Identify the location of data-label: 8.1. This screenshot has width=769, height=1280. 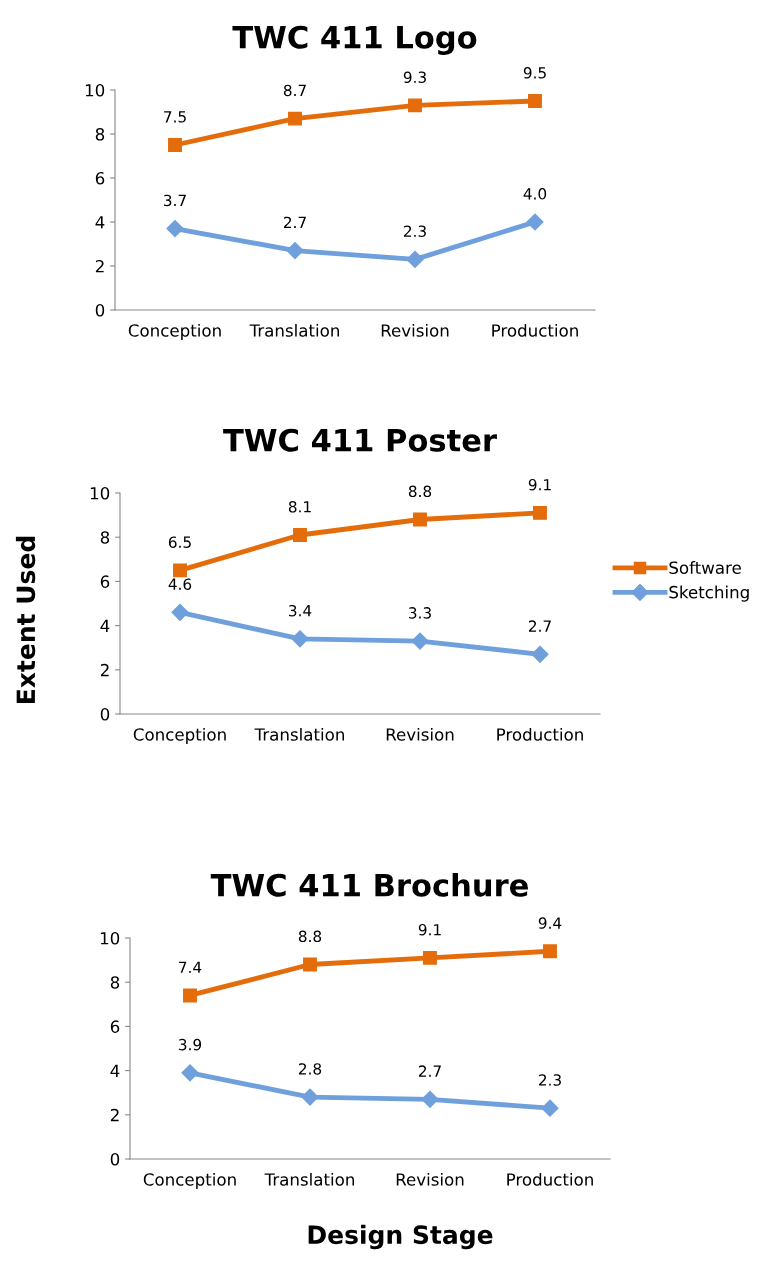
(299, 507).